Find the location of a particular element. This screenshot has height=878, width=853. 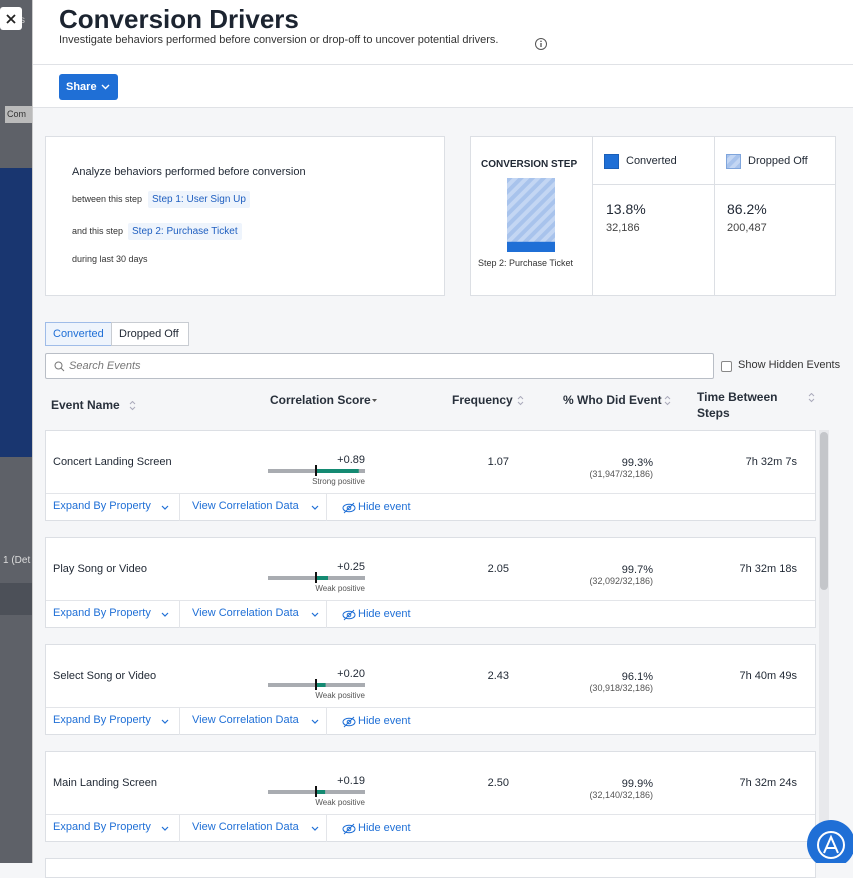

frequency: 1.07 is located at coordinates (477, 462).